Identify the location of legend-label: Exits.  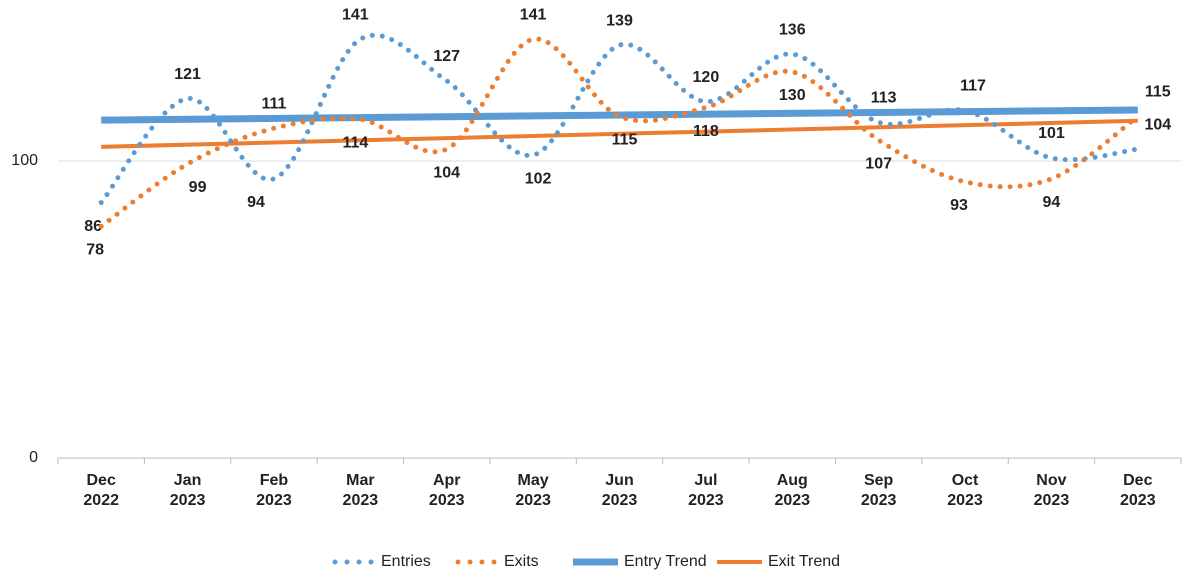
(521, 561).